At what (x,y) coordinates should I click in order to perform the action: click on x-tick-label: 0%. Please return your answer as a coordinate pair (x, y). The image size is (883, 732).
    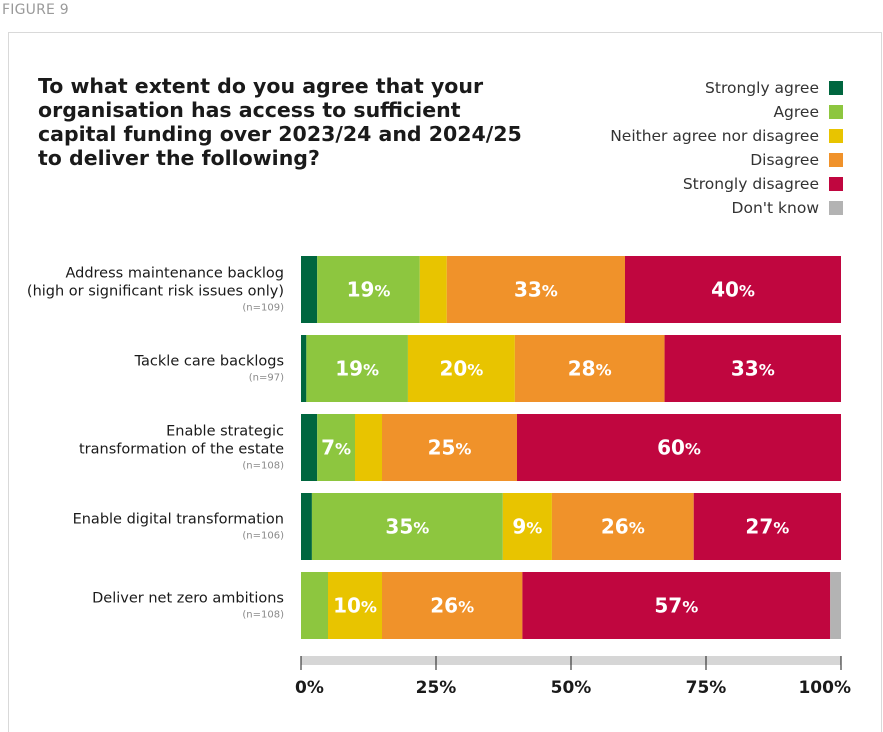
    Looking at the image, I should click on (309, 688).